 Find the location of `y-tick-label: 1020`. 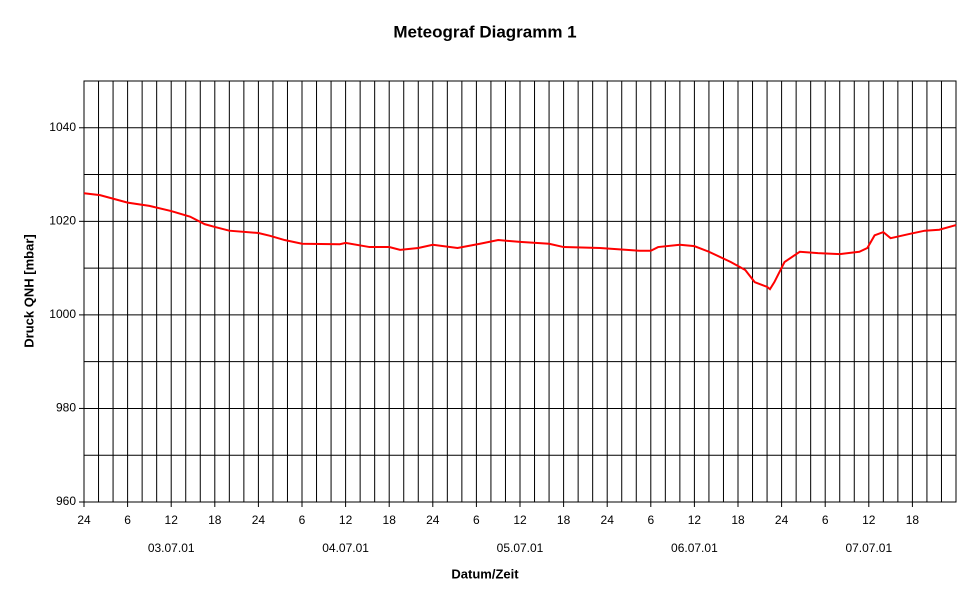

y-tick-label: 1020 is located at coordinates (62, 221).